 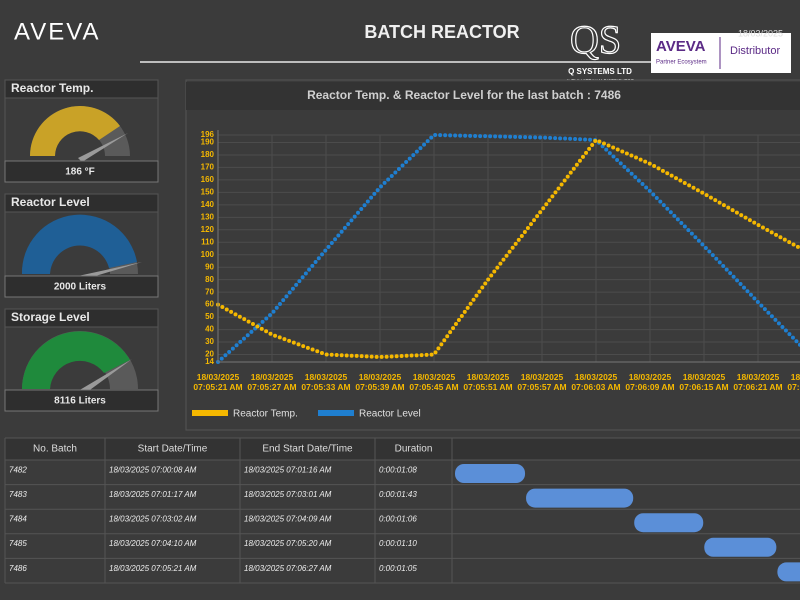 I want to click on x-tick-label: 18/03/2025 07:06:27 AM, so click(x=793, y=382).